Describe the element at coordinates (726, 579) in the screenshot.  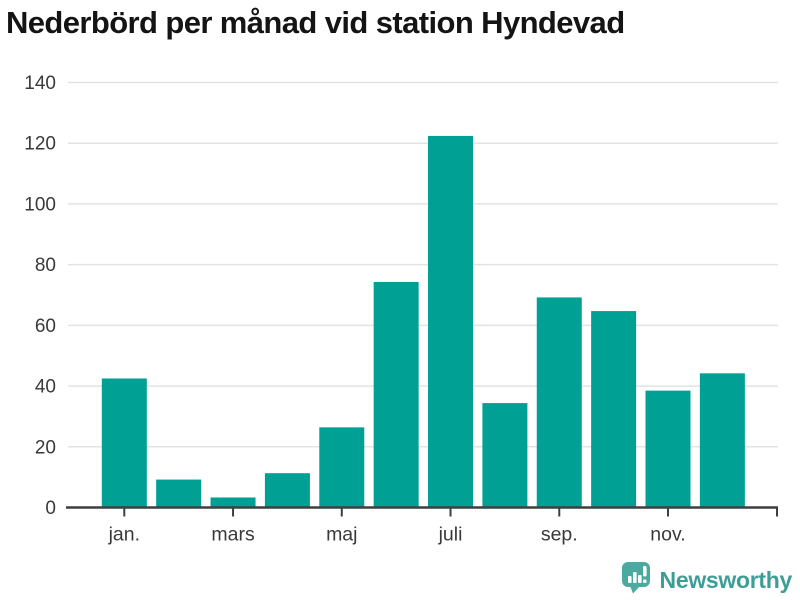
I see `brand-name: Newsworthy` at that location.